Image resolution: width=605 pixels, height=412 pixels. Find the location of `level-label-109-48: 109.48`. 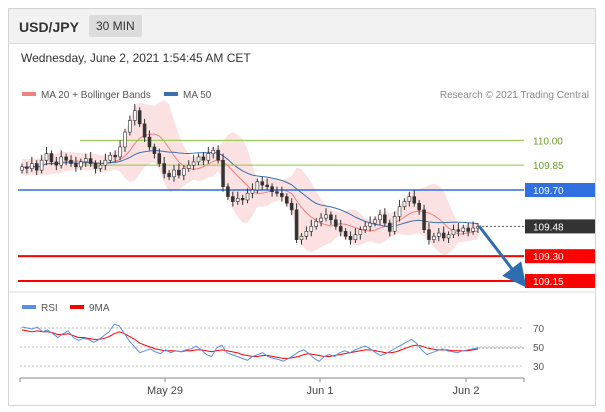

level-label-109-48: 109.48 is located at coordinates (548, 227).